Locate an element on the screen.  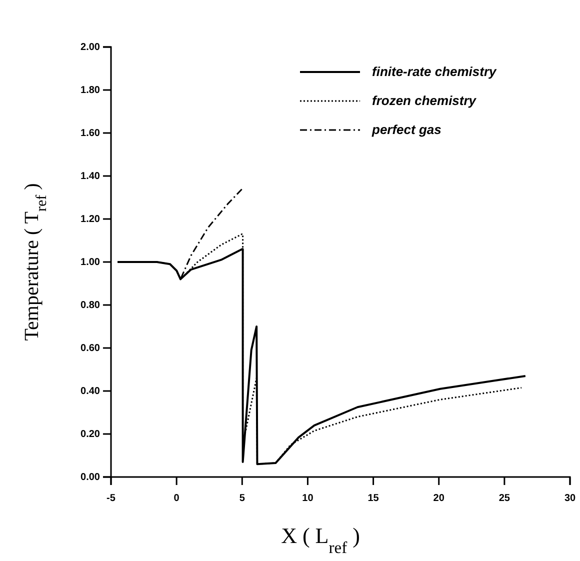
x-tick-label: 20 is located at coordinates (439, 498).